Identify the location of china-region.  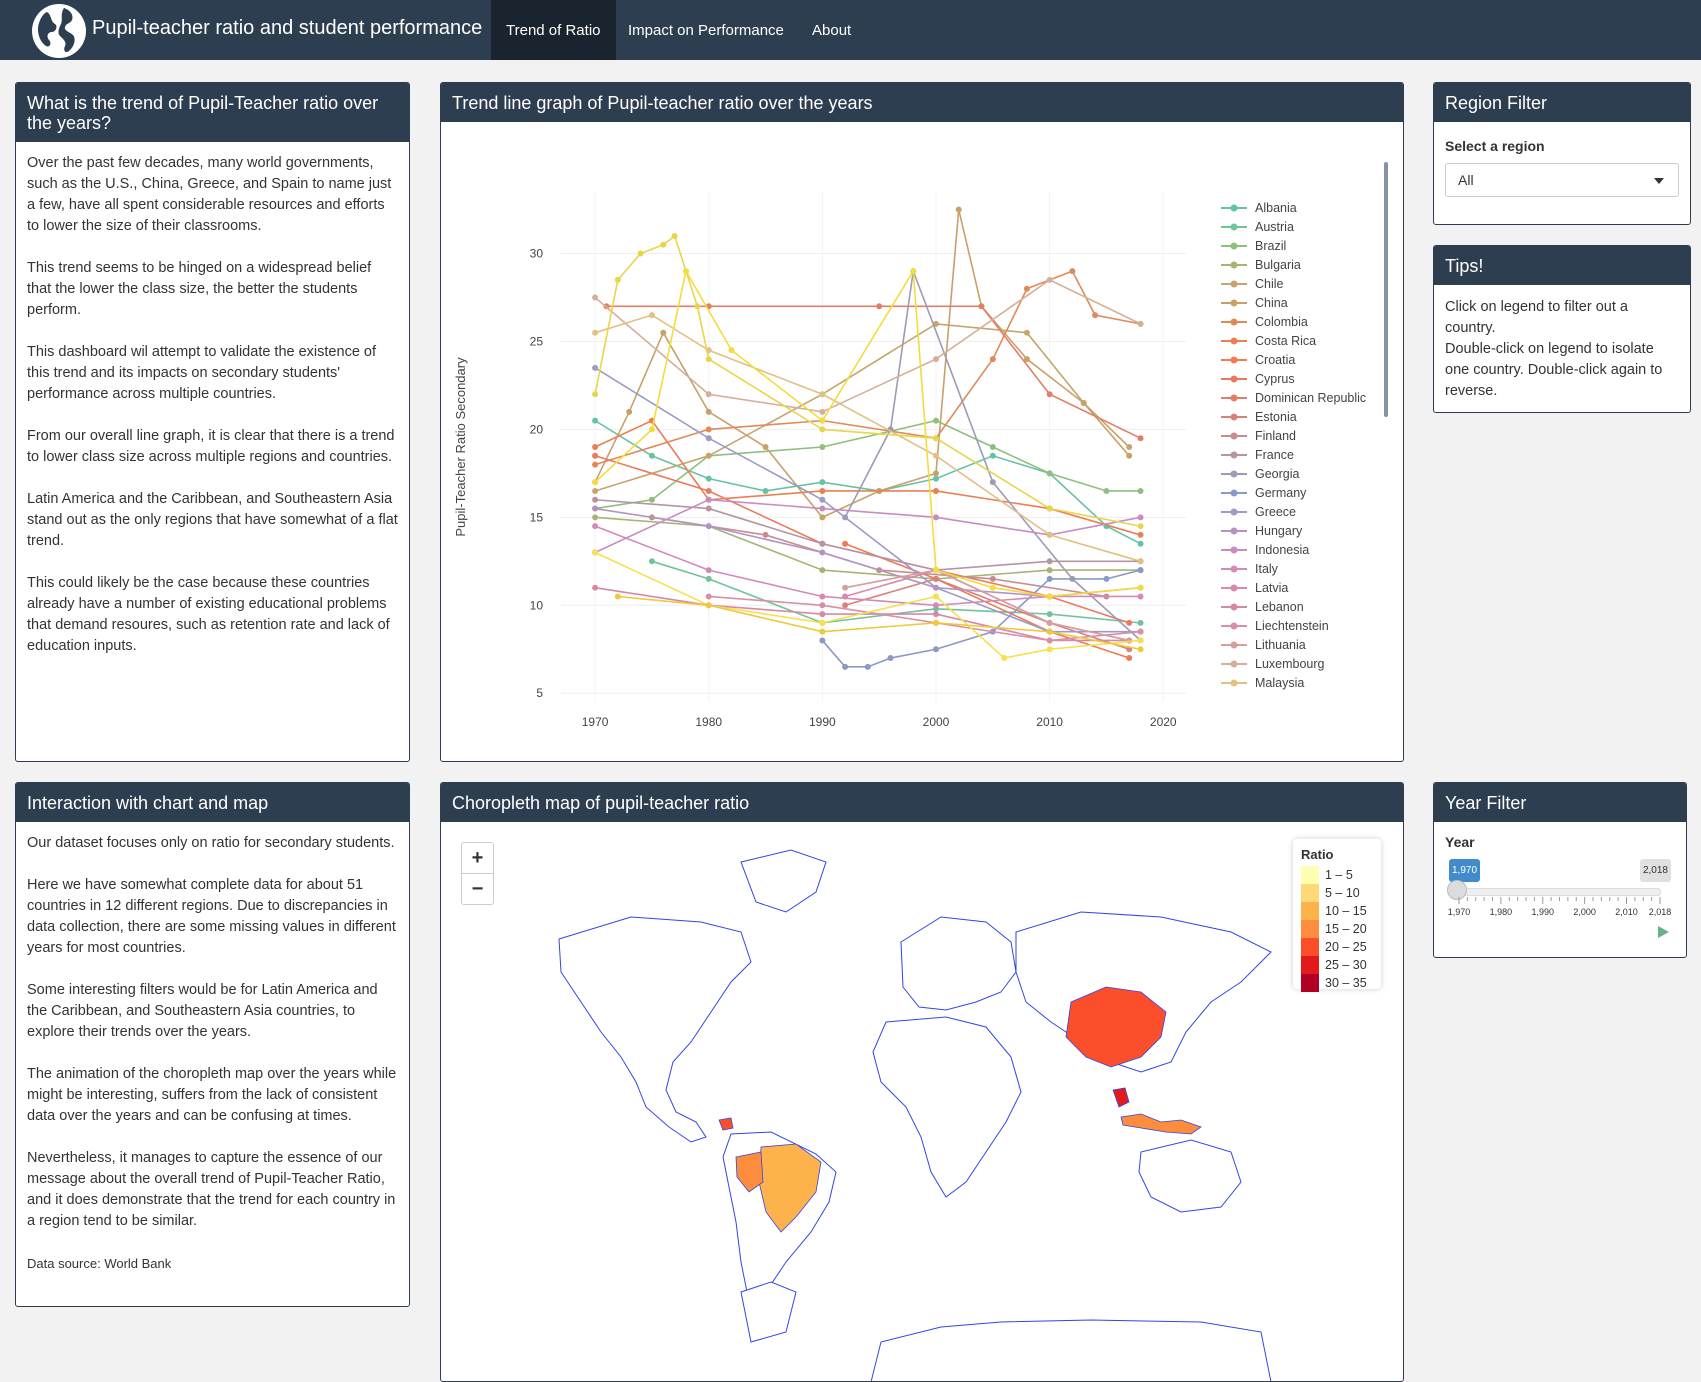
(1116, 1027).